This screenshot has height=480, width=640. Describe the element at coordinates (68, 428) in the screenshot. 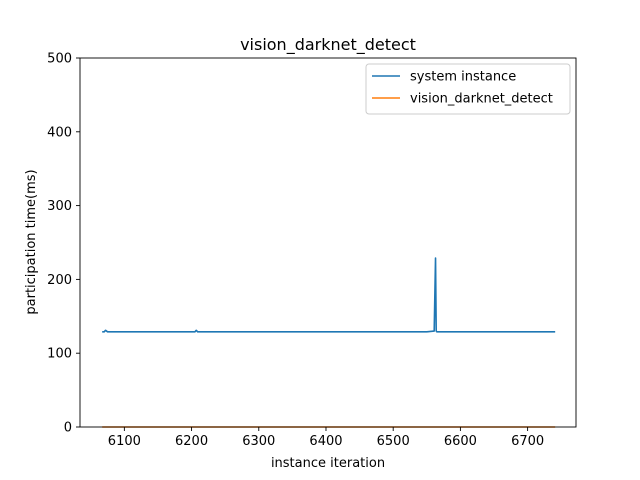

I see `y-tick-label: 0` at that location.